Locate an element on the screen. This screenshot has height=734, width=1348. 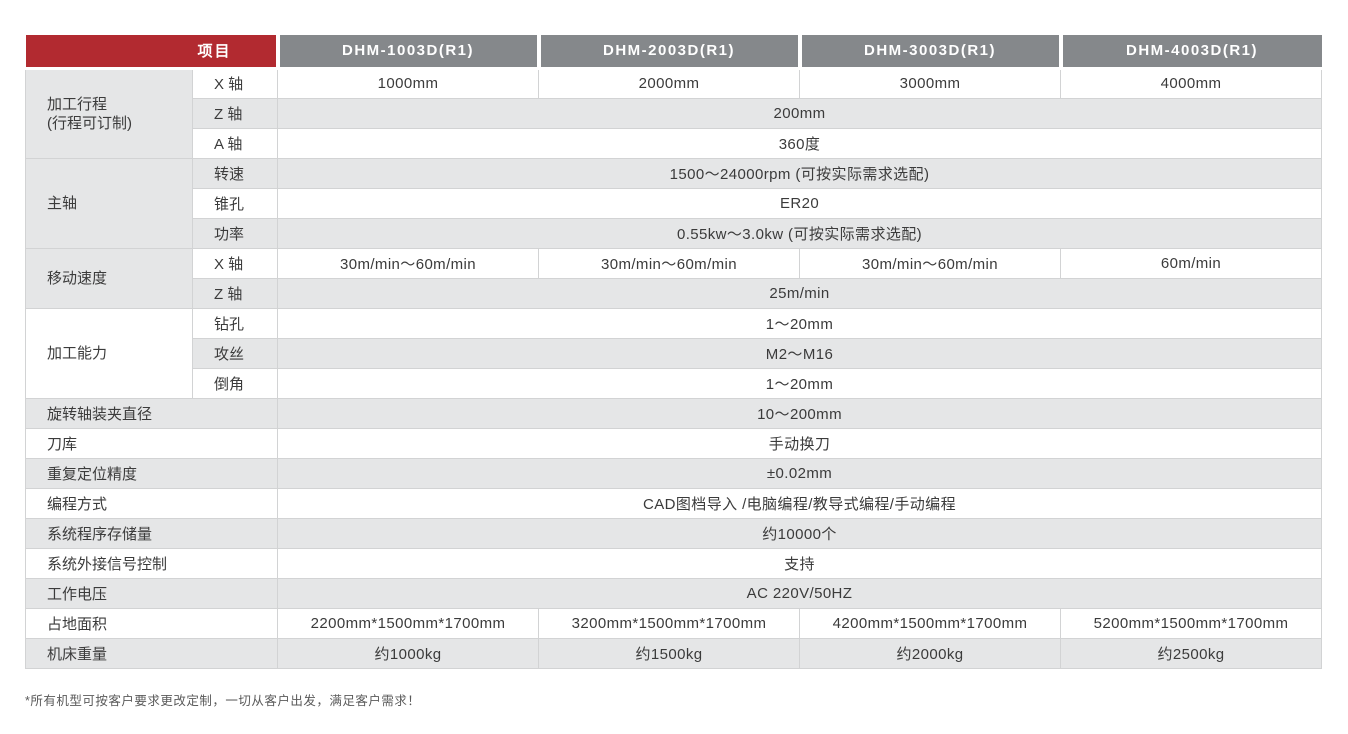
merged-value-cell: 360度 is located at coordinates (800, 143).